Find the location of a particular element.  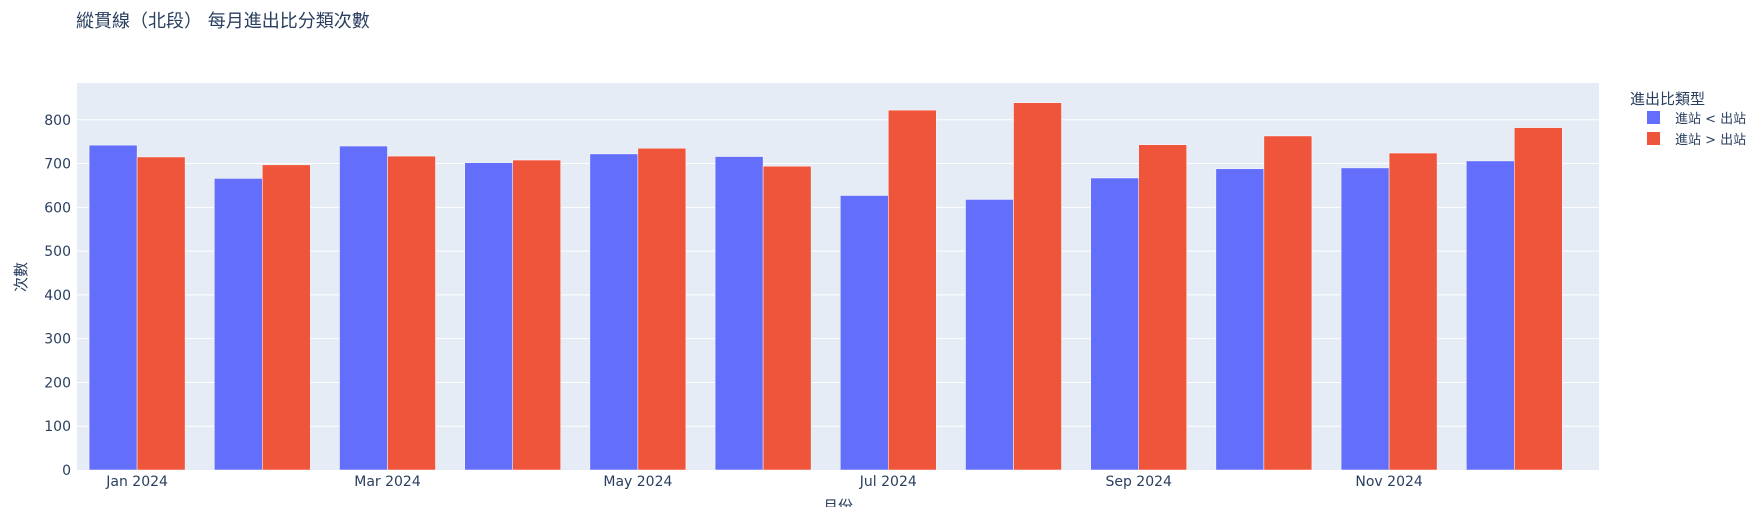

y-tick-label: 400 is located at coordinates (57, 296).